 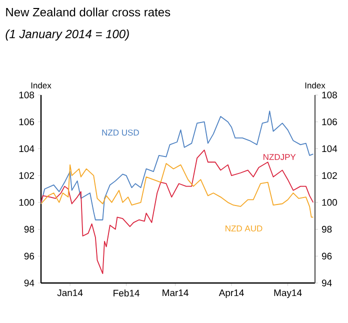 What do you see at coordinates (88, 12) in the screenshot?
I see `chart-title: New Zealand dollar cross rates` at bounding box center [88, 12].